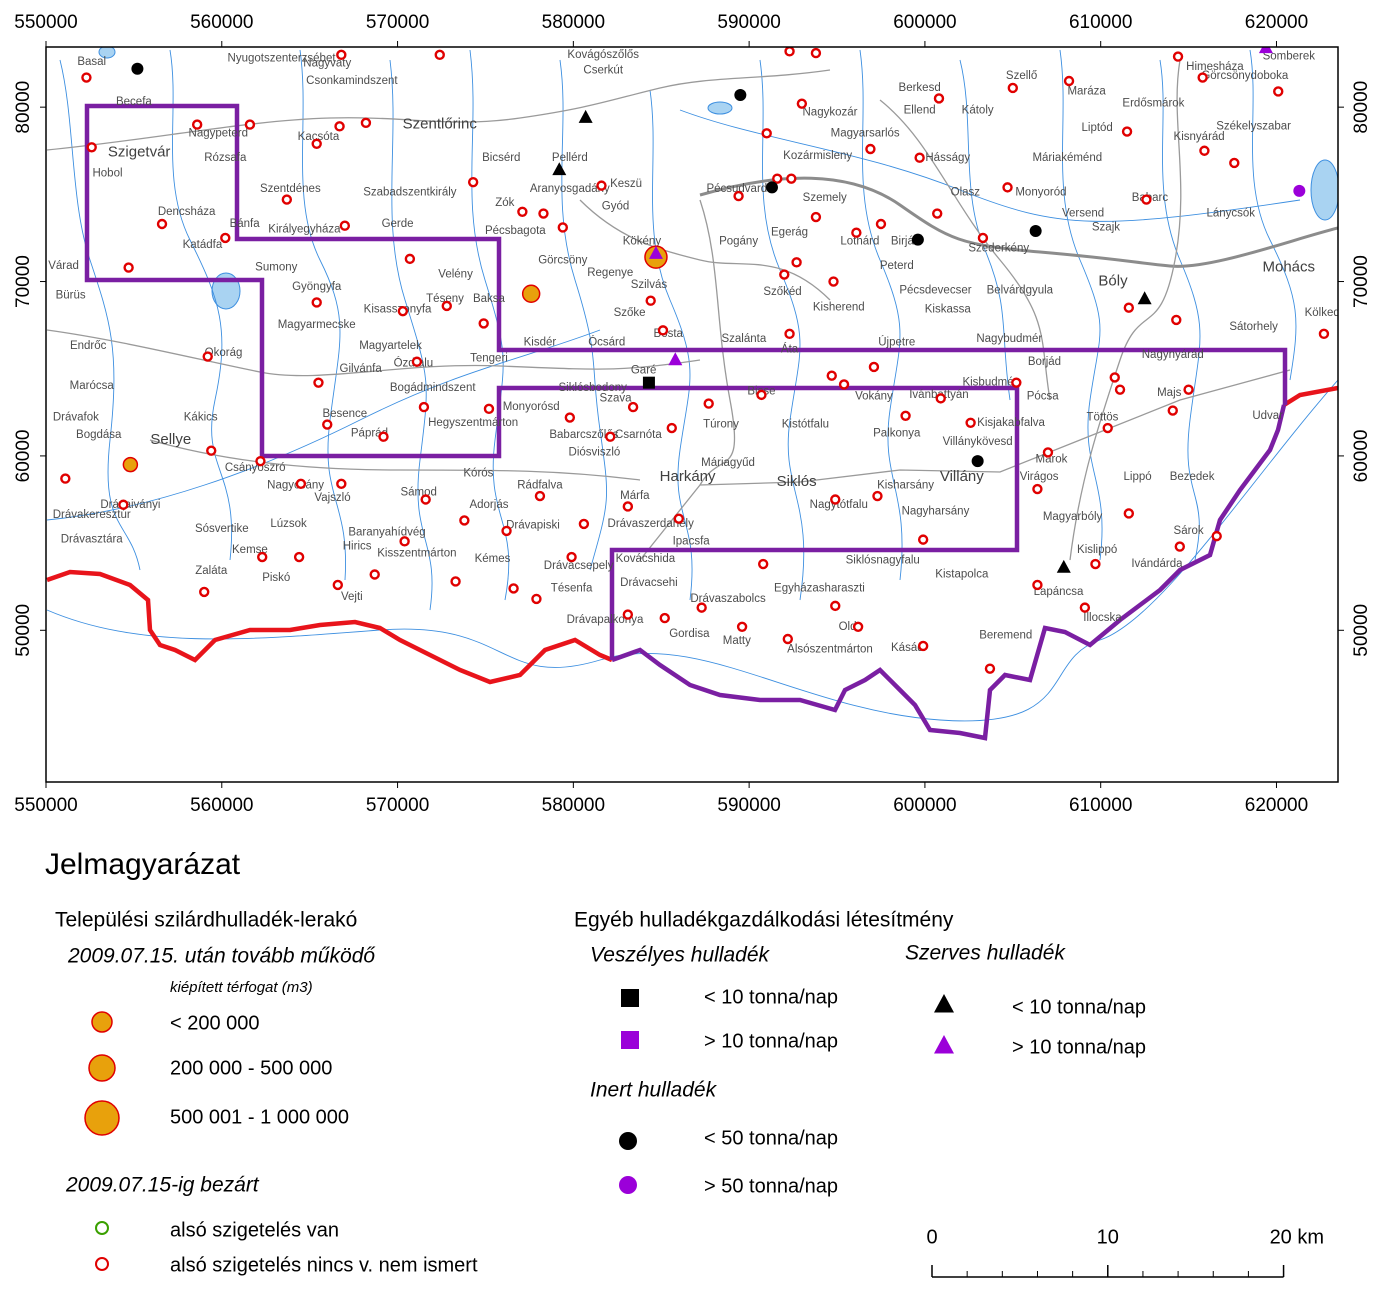 Image resolution: width=1387 pixels, height=1307 pixels. Describe the element at coordinates (1322, 313) in the screenshot. I see `place-label: Kölked` at that location.